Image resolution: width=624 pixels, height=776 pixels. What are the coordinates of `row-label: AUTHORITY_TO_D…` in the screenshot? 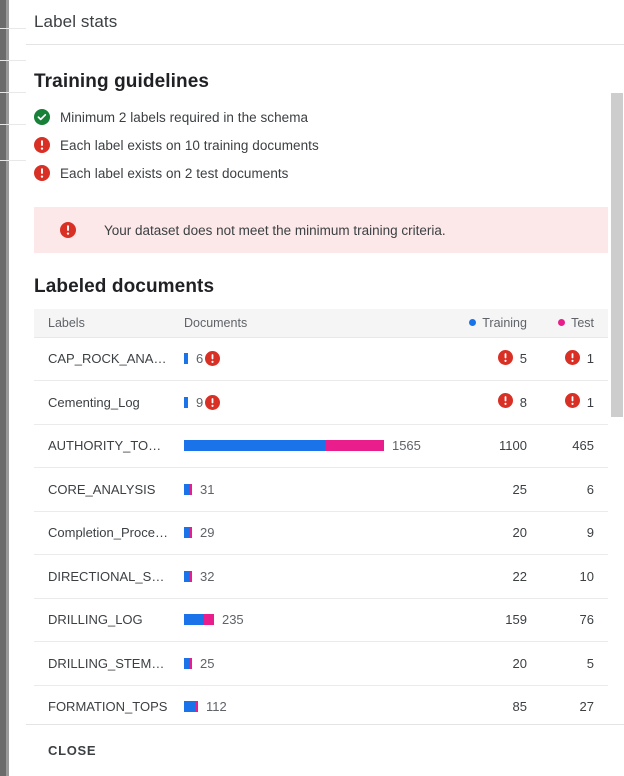 It's located at (105, 446).